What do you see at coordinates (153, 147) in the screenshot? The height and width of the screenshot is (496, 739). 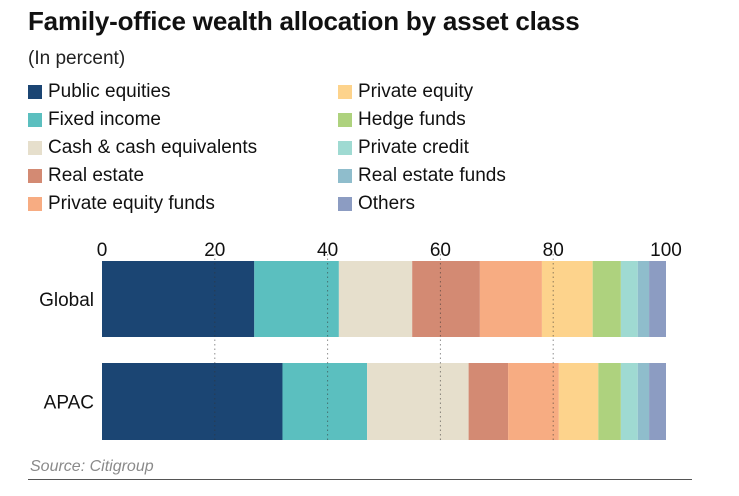 I see `legend-label: Cash & cash equivalents` at bounding box center [153, 147].